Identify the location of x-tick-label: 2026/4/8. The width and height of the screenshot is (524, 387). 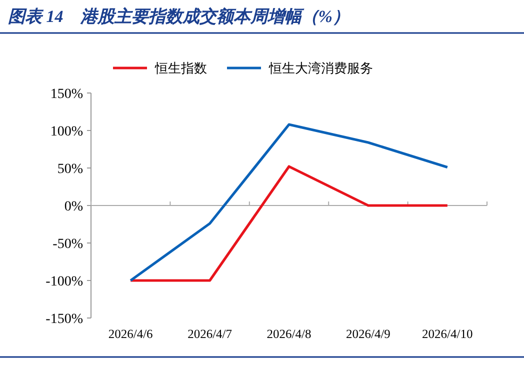
(289, 334).